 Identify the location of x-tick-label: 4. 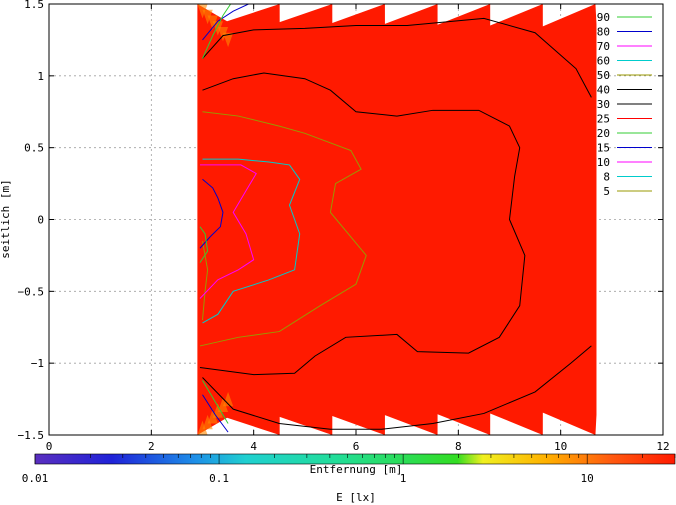
(253, 446).